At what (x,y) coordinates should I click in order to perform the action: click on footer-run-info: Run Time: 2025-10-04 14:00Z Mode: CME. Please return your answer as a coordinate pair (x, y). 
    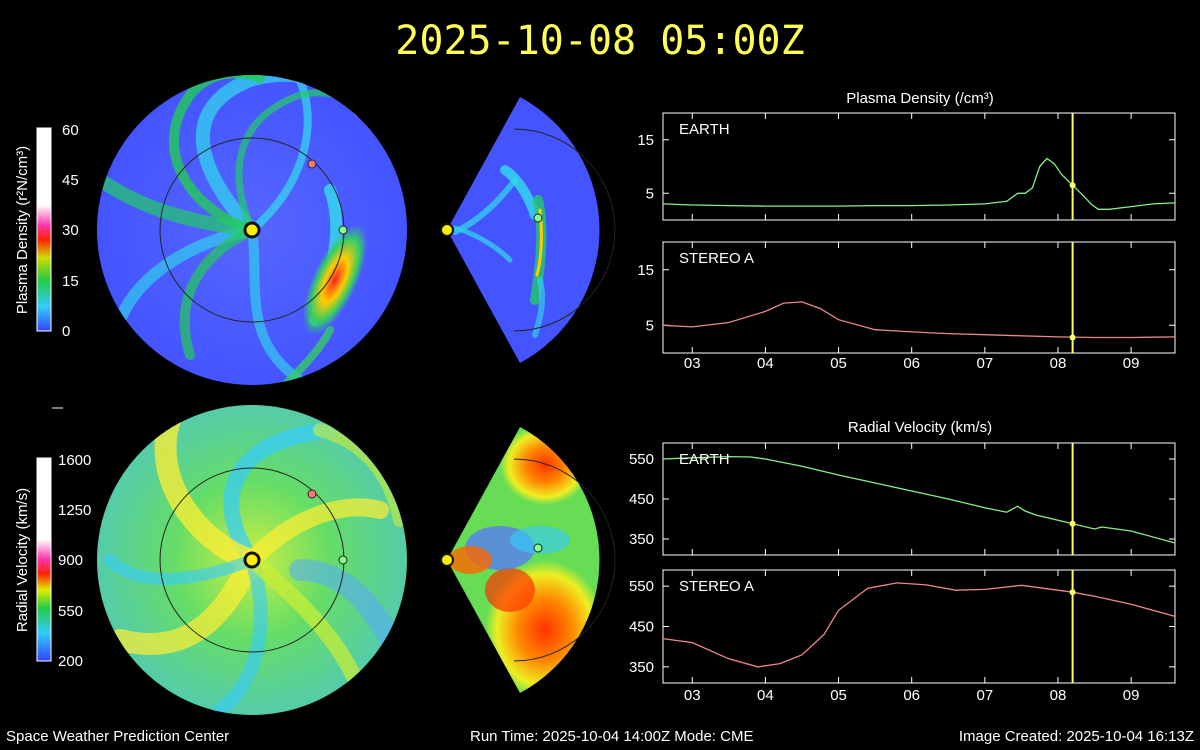
    Looking at the image, I should click on (612, 736).